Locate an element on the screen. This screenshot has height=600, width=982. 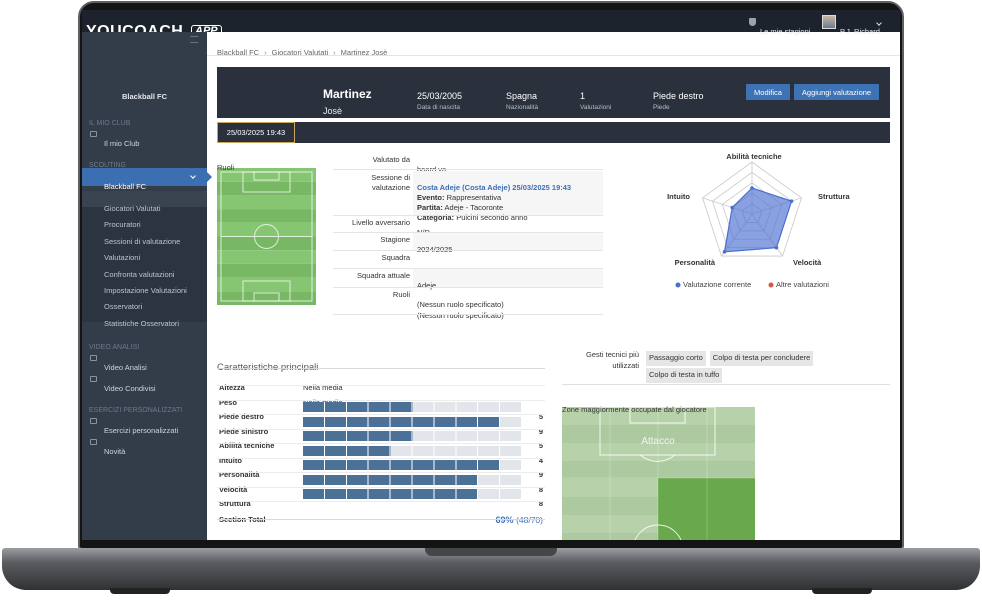
submenu-link: Sessioni di valutazione is located at coordinates (142, 241).